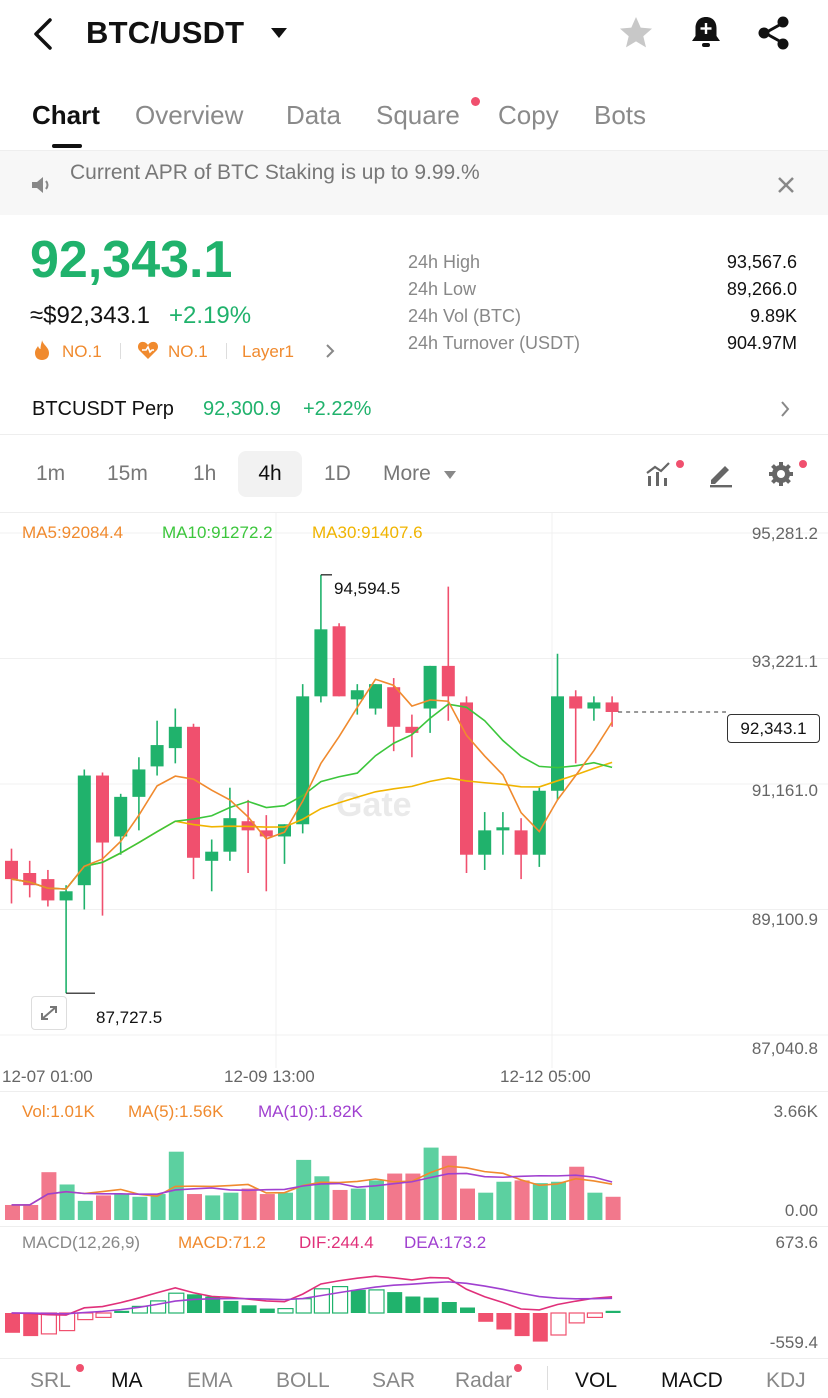 The height and width of the screenshot is (1398, 828). I want to click on macd-axis-label: -559.4, so click(793, 1342).